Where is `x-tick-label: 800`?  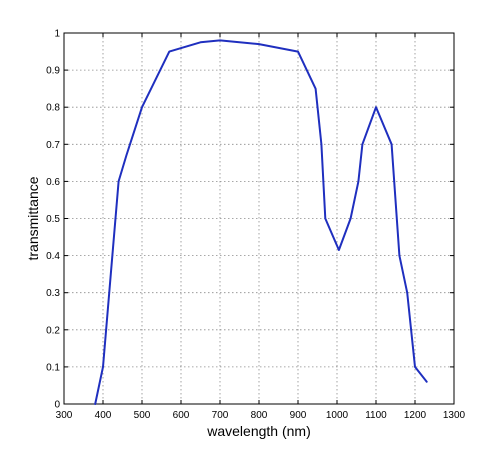
x-tick-label: 800 is located at coordinates (259, 415).